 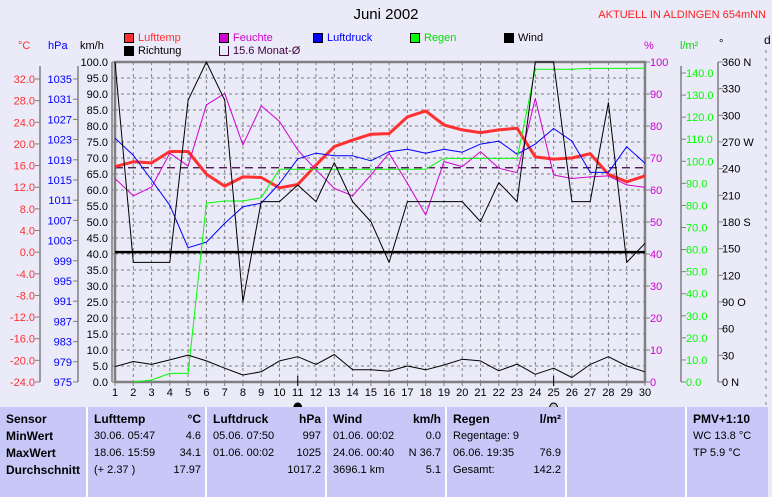 I want to click on rain-tick-label: 60.0, so click(x=696, y=251).